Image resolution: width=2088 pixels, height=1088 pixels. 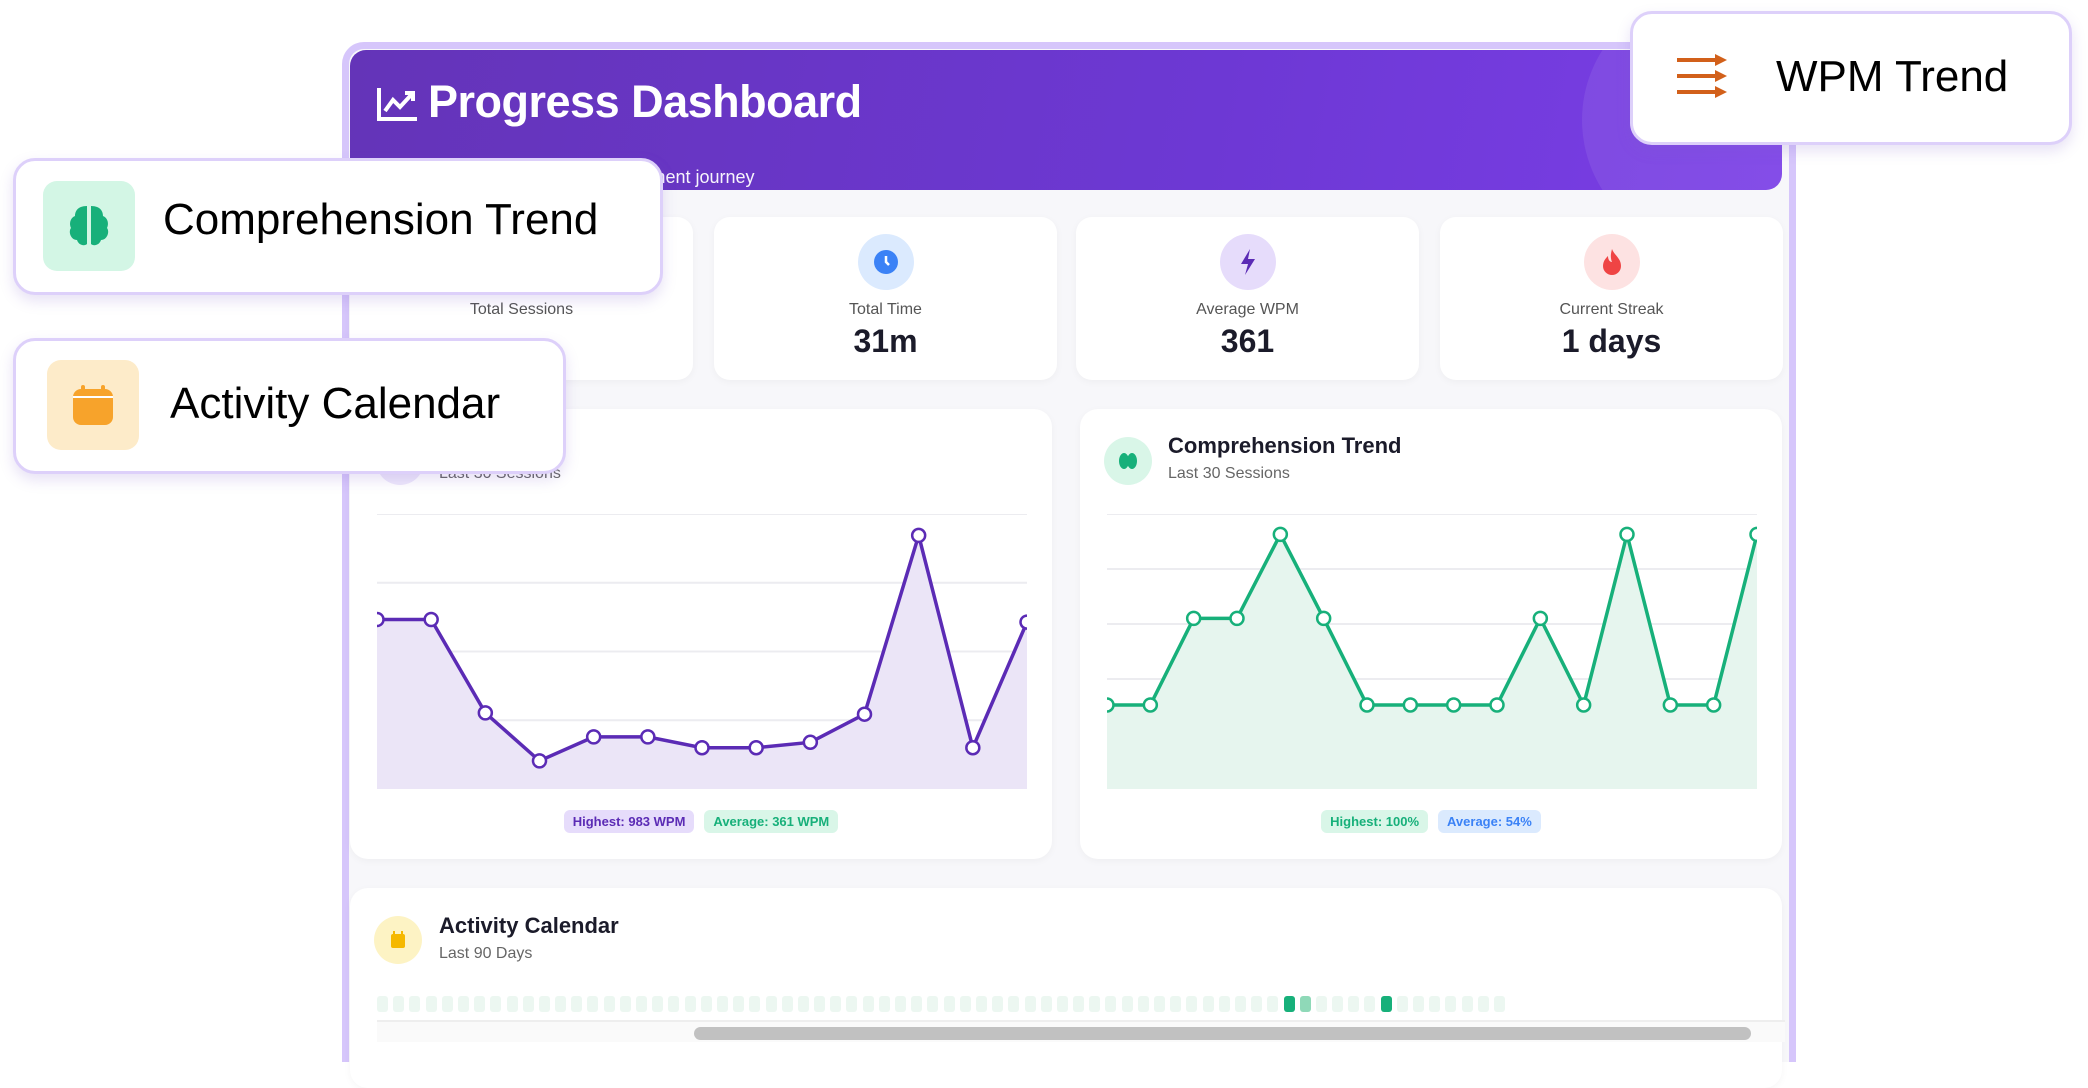 I want to click on horizontal-scrollbar, so click(x=1081, y=1031).